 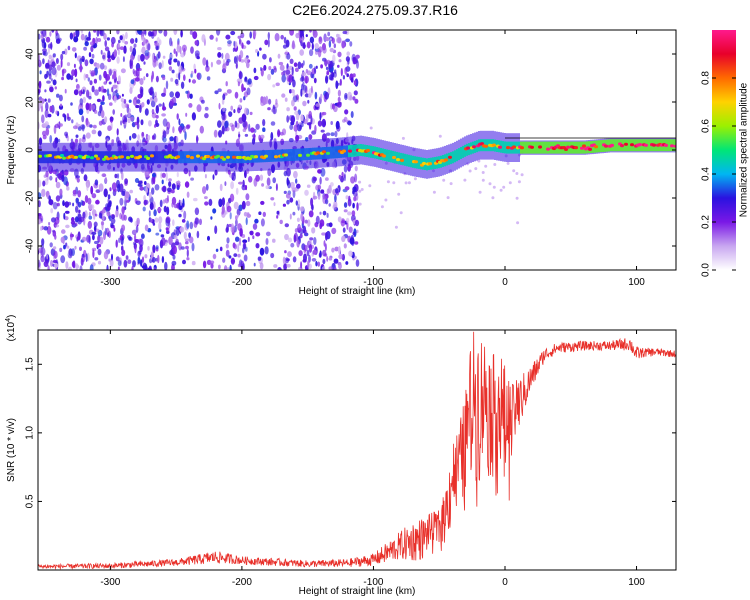 I want to click on x-tick-label: 0, so click(x=505, y=582).